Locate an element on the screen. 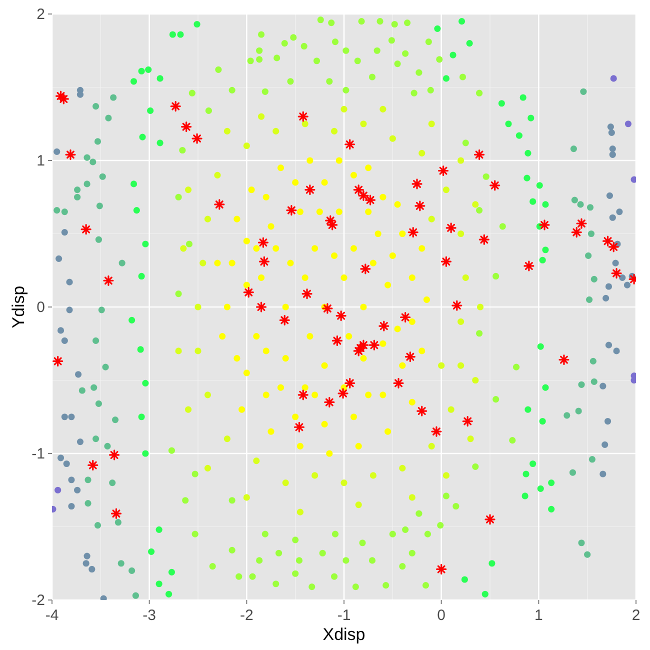 The height and width of the screenshot is (650, 650). y-tick-label: -2 is located at coordinates (38, 600).